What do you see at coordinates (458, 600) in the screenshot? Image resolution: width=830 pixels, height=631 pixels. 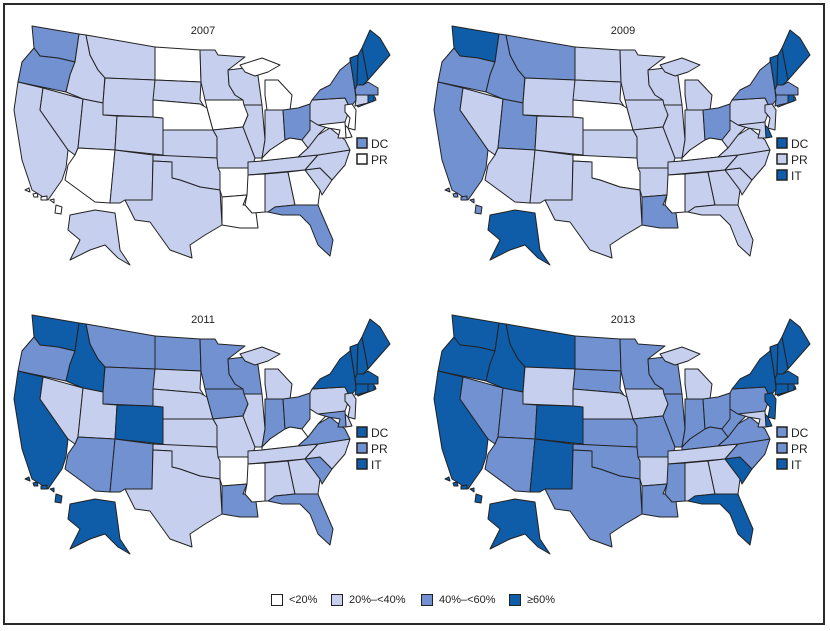 I see `legend-item-40to60: 40%–<60%` at bounding box center [458, 600].